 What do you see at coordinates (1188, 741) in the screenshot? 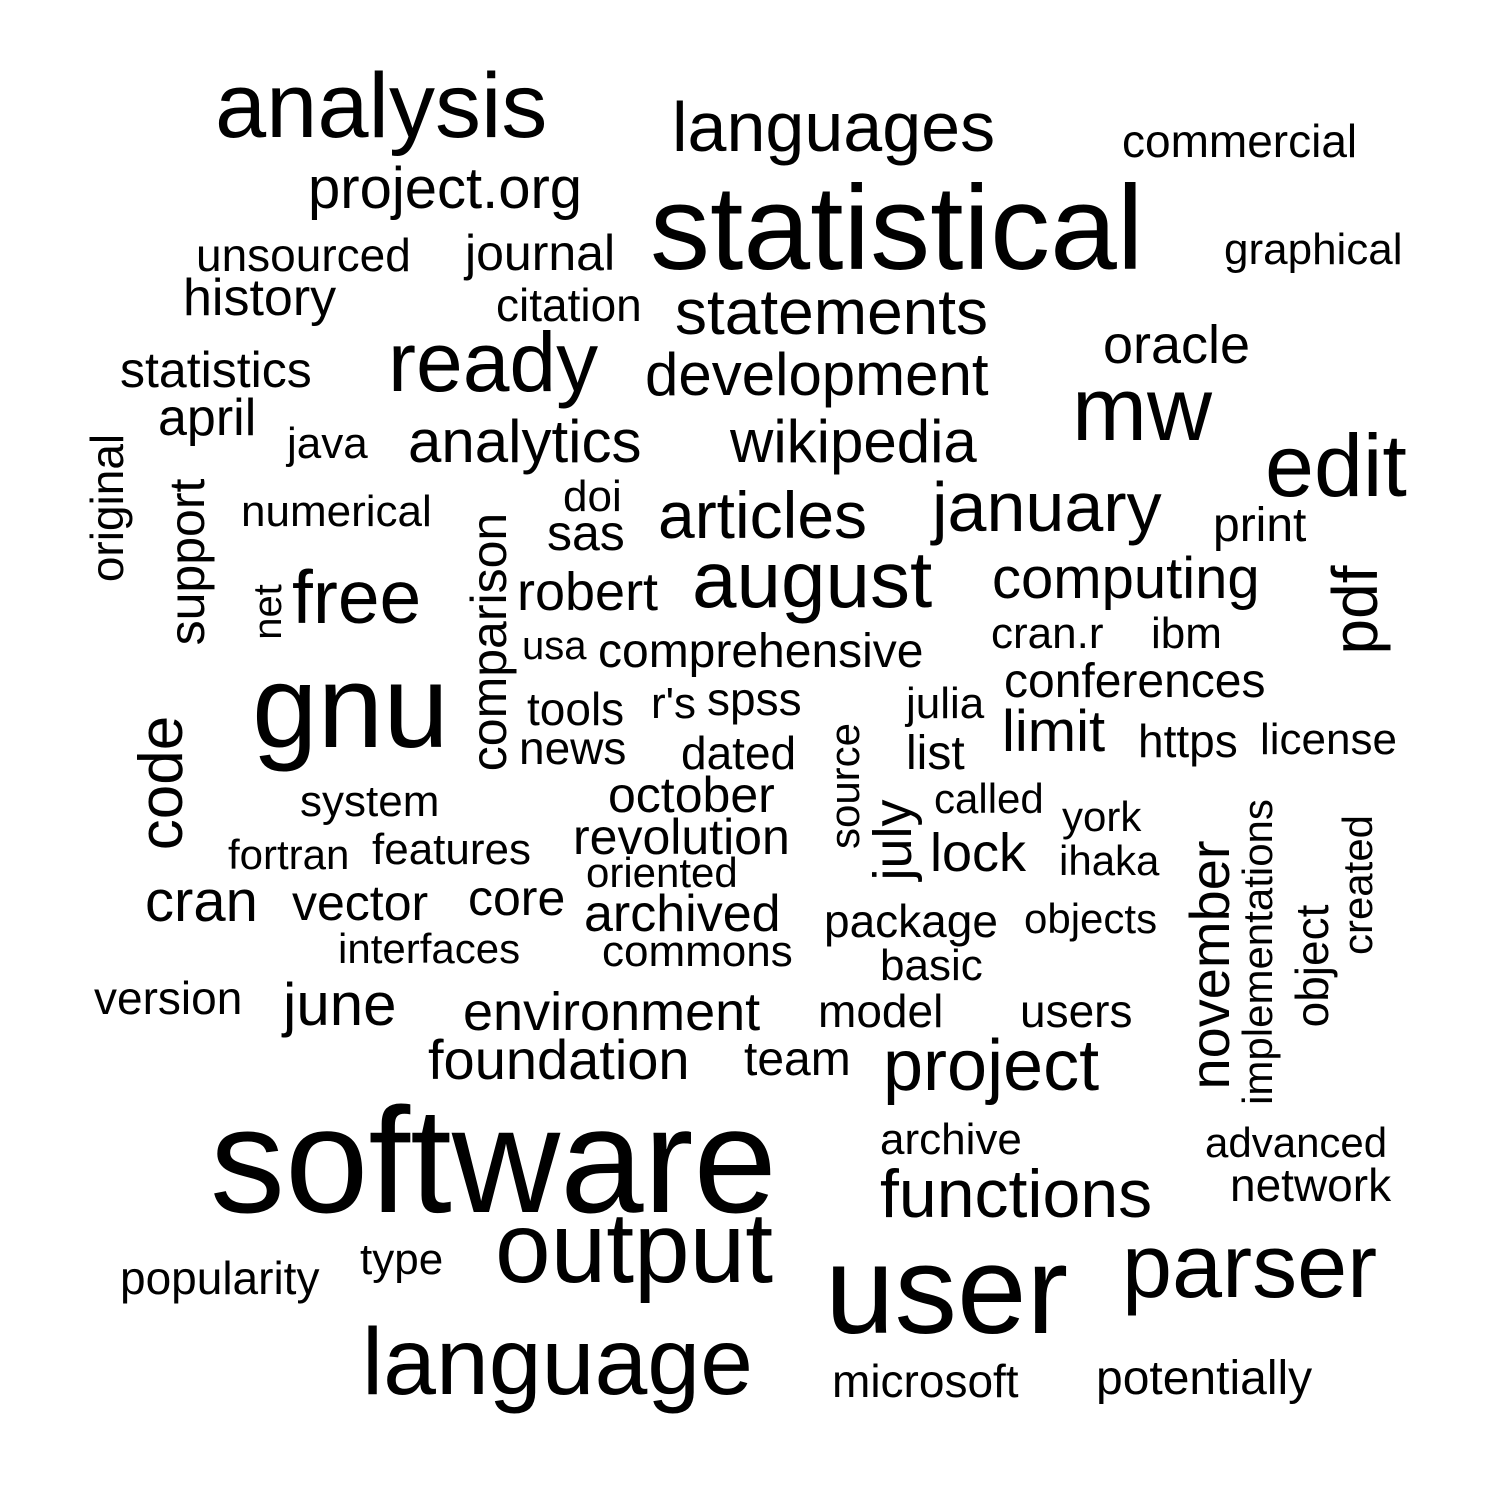
I see `word-https: https` at bounding box center [1188, 741].